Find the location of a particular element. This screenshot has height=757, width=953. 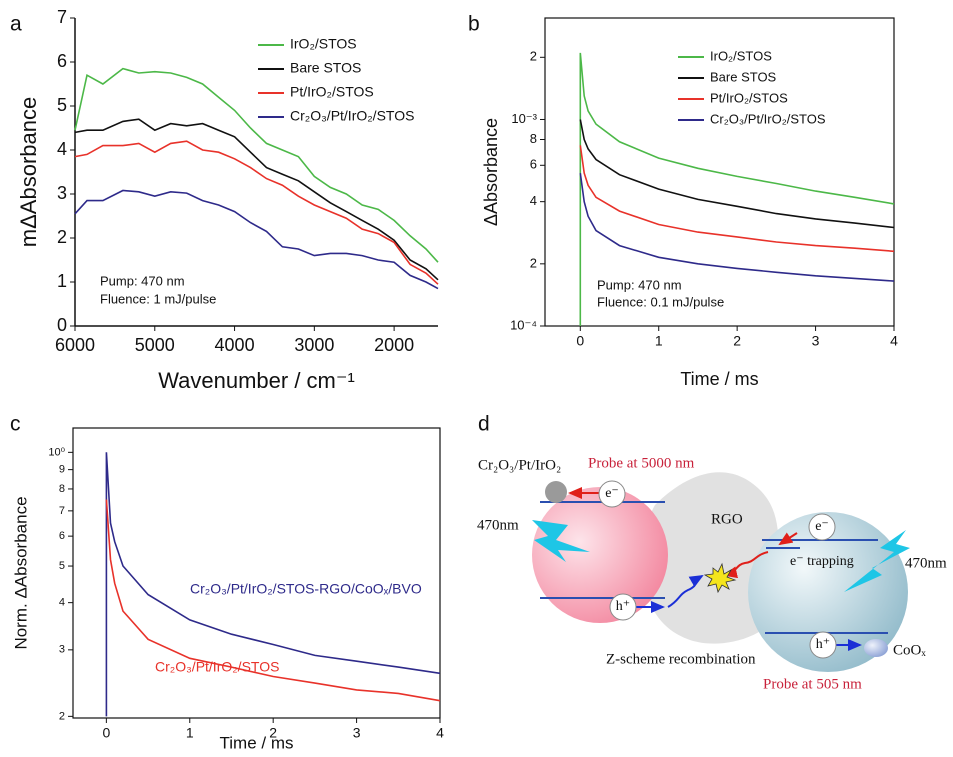

recombination-label: Z-scheme recombination is located at coordinates (681, 659).